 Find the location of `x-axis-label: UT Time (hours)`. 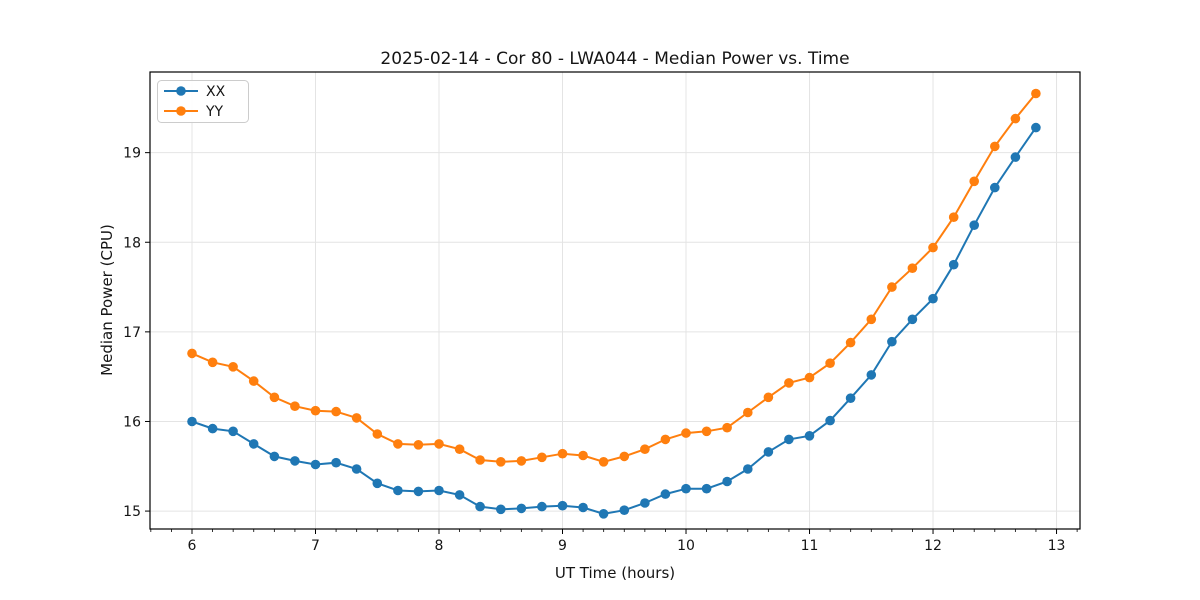

x-axis-label: UT Time (hours) is located at coordinates (615, 573).